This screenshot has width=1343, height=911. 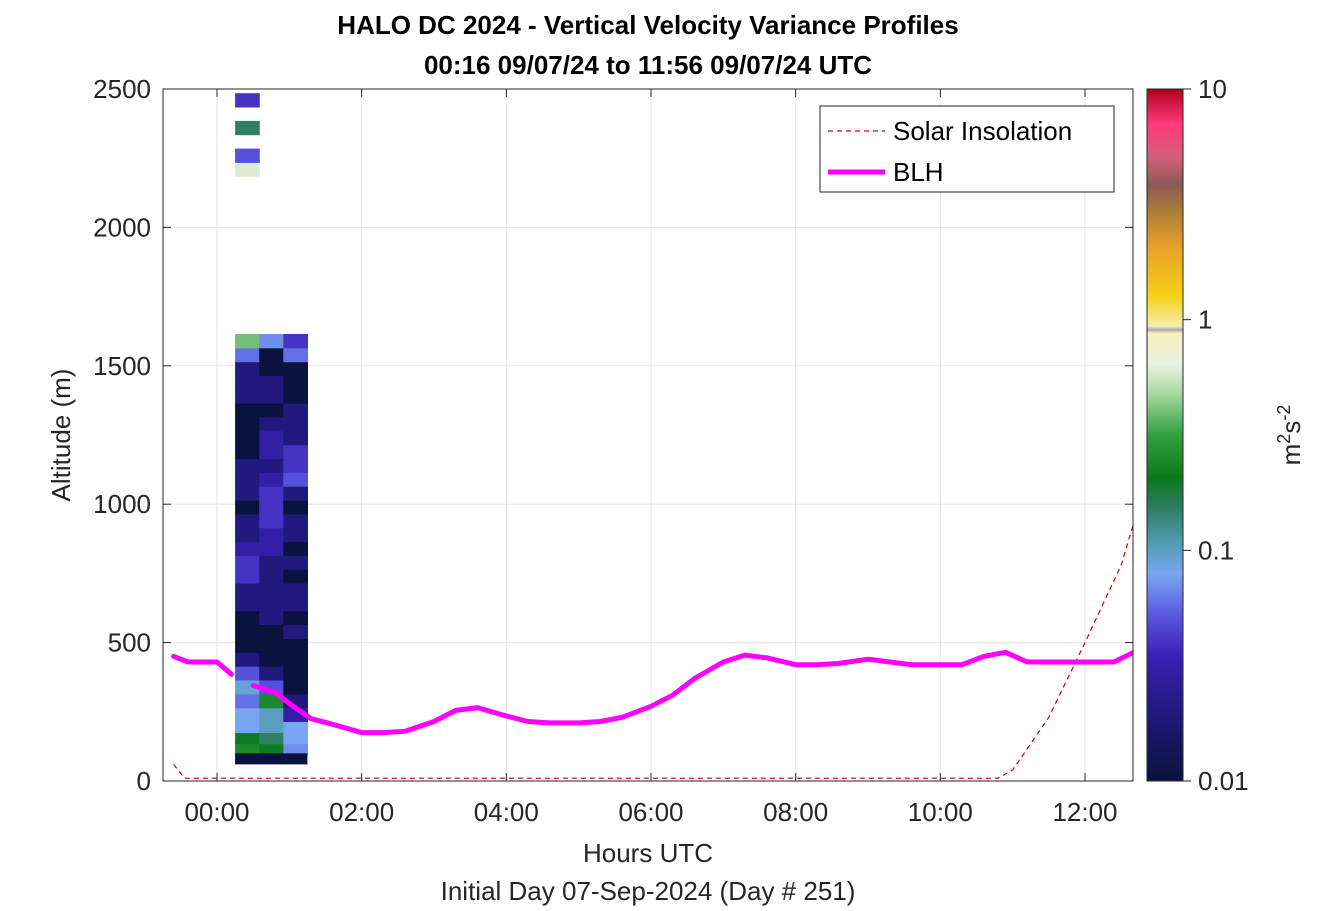 What do you see at coordinates (1223, 781) in the screenshot?
I see `colorbar-tick-label: 0.01` at bounding box center [1223, 781].